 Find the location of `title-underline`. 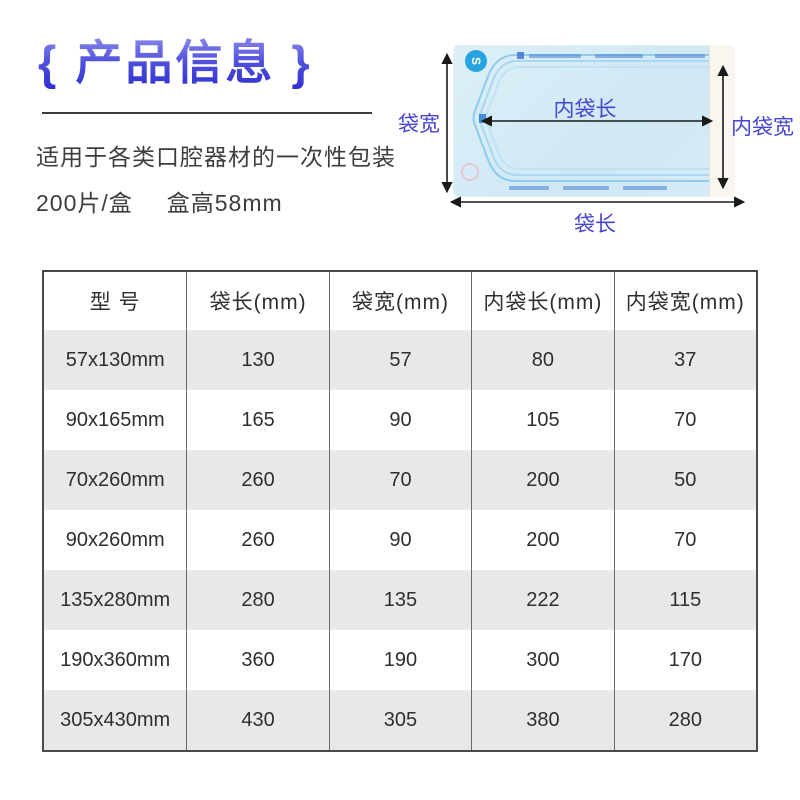

title-underline is located at coordinates (207, 113).